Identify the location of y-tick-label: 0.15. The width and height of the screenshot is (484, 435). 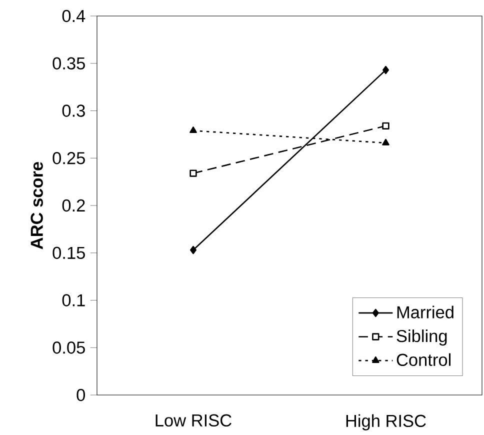
(68, 252).